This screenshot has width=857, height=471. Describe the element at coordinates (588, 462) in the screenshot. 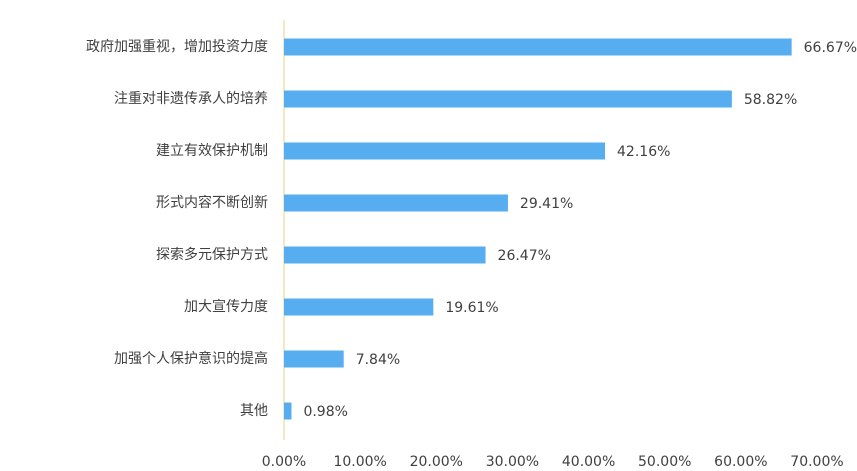

I see `x-tick-label: 40.00%` at that location.